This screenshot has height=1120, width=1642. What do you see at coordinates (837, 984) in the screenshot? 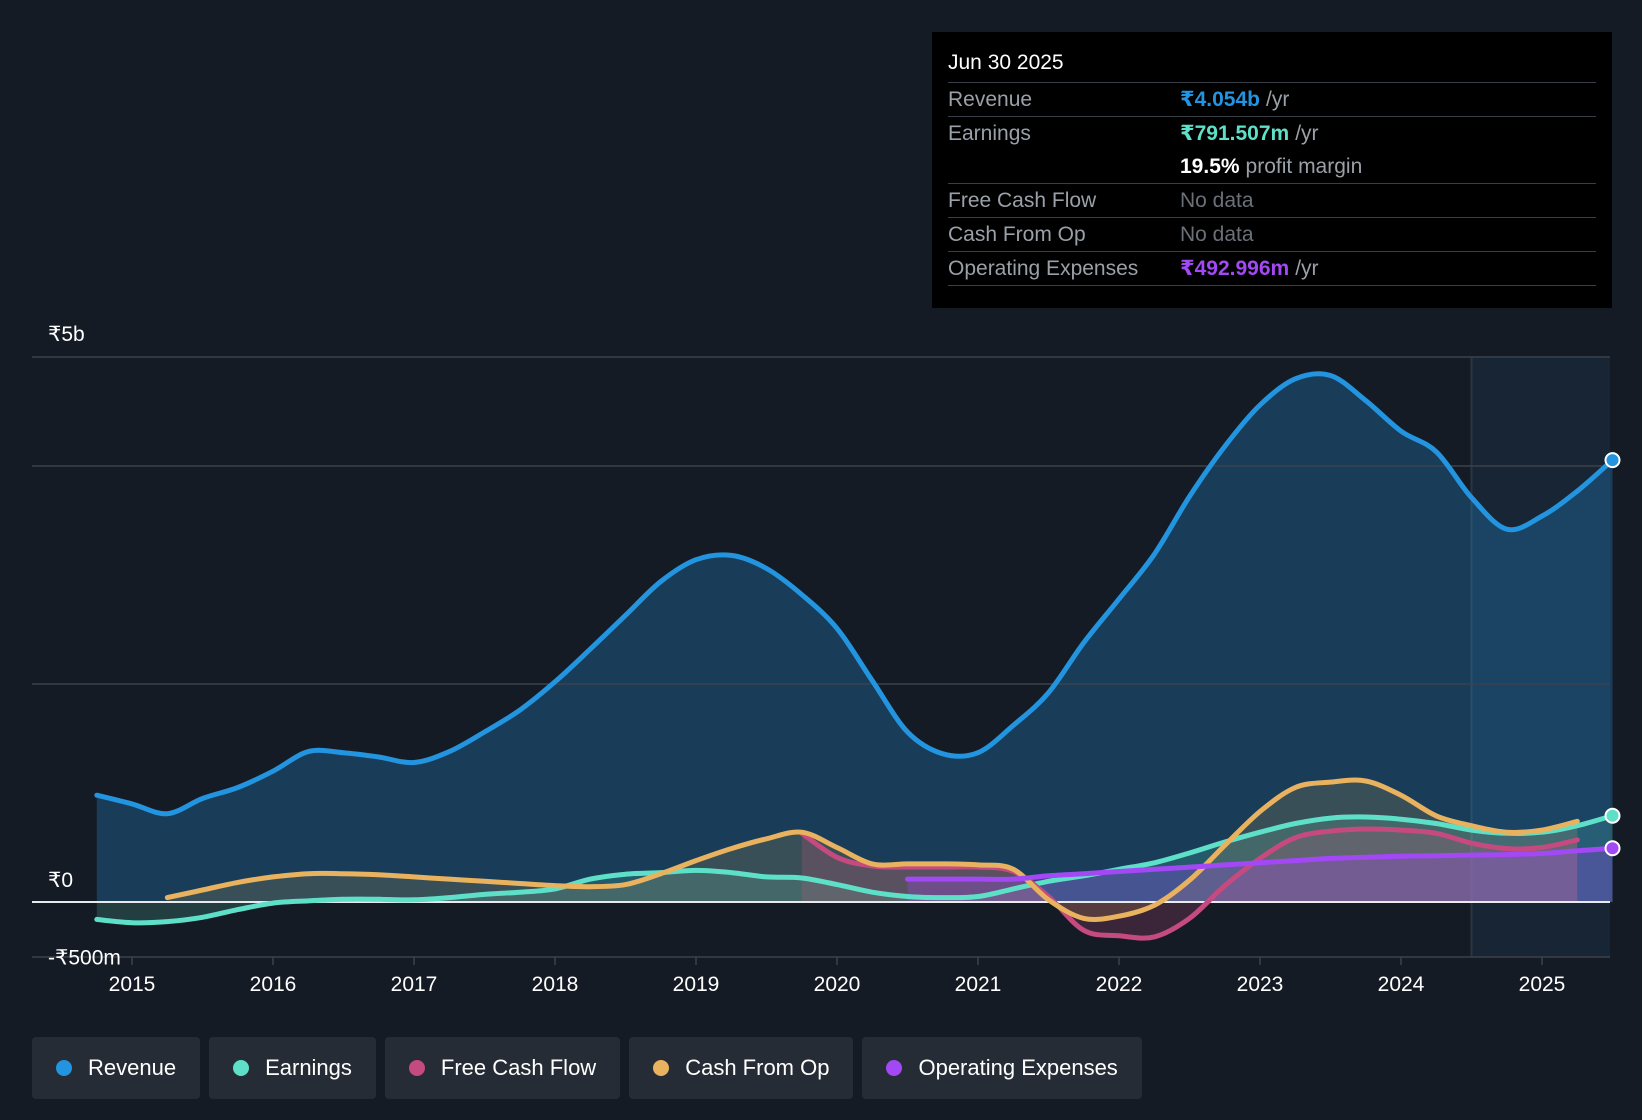
I see `x-tick-label: 2020` at bounding box center [837, 984].